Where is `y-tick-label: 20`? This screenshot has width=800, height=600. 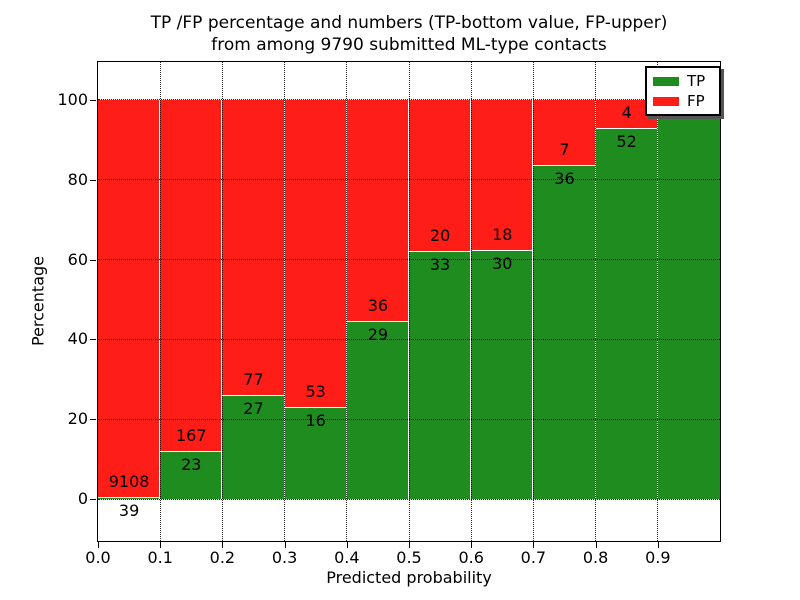 y-tick-label: 20 is located at coordinates (77, 419).